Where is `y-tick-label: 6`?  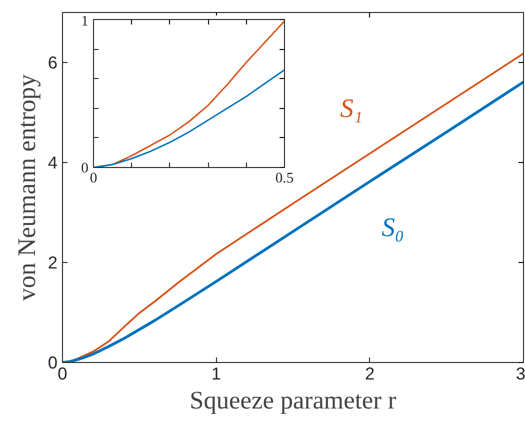 y-tick-label: 6 is located at coordinates (53, 62).